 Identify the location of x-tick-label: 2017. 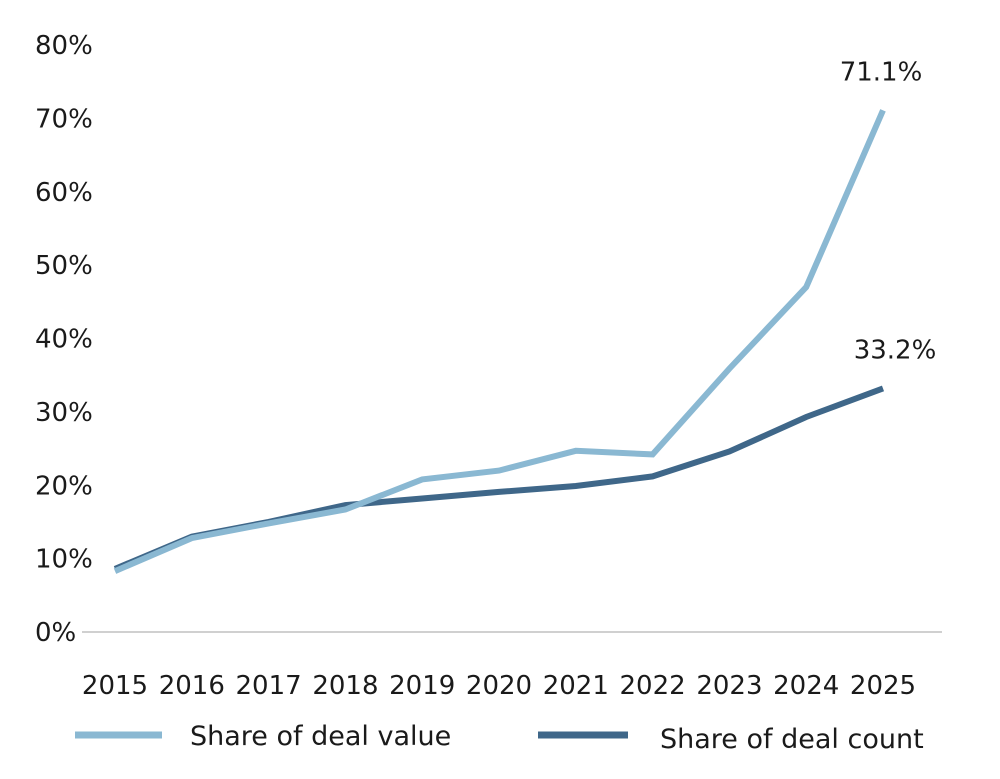
(269, 686).